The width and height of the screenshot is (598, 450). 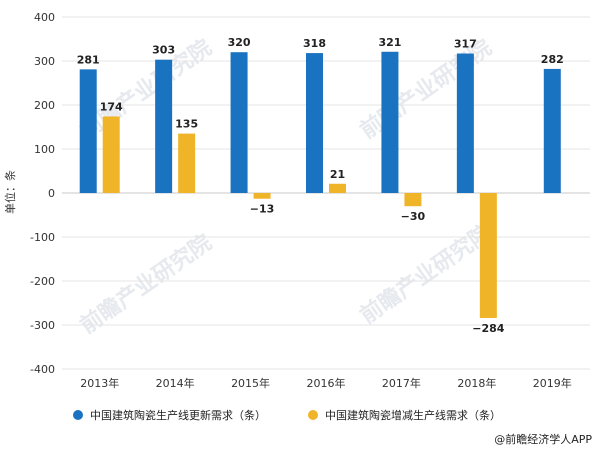 I want to click on legend: 中国建筑陶瓷生产线更新需求（条） 中国建筑陶瓷增减生产线需求（条）, so click(x=287, y=415).